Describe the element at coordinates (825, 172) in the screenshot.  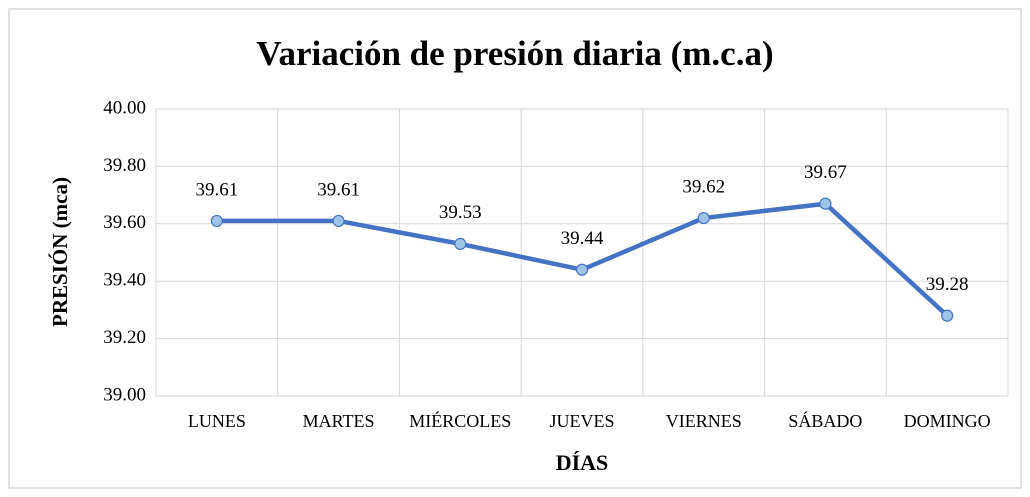
I see `data-label: 39.67` at that location.